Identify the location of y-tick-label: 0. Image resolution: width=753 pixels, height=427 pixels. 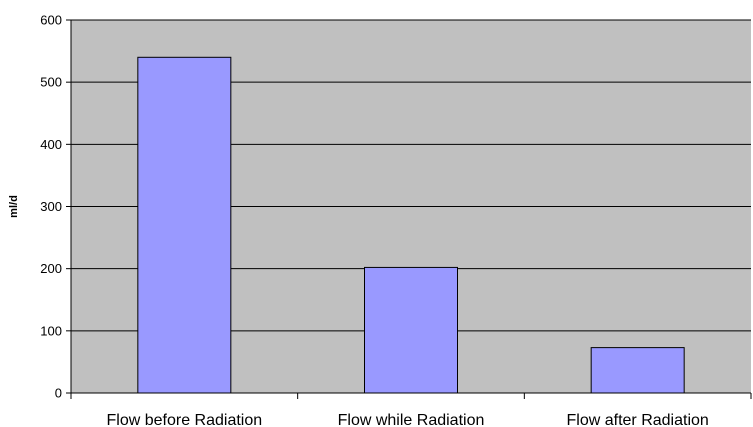
(58, 393).